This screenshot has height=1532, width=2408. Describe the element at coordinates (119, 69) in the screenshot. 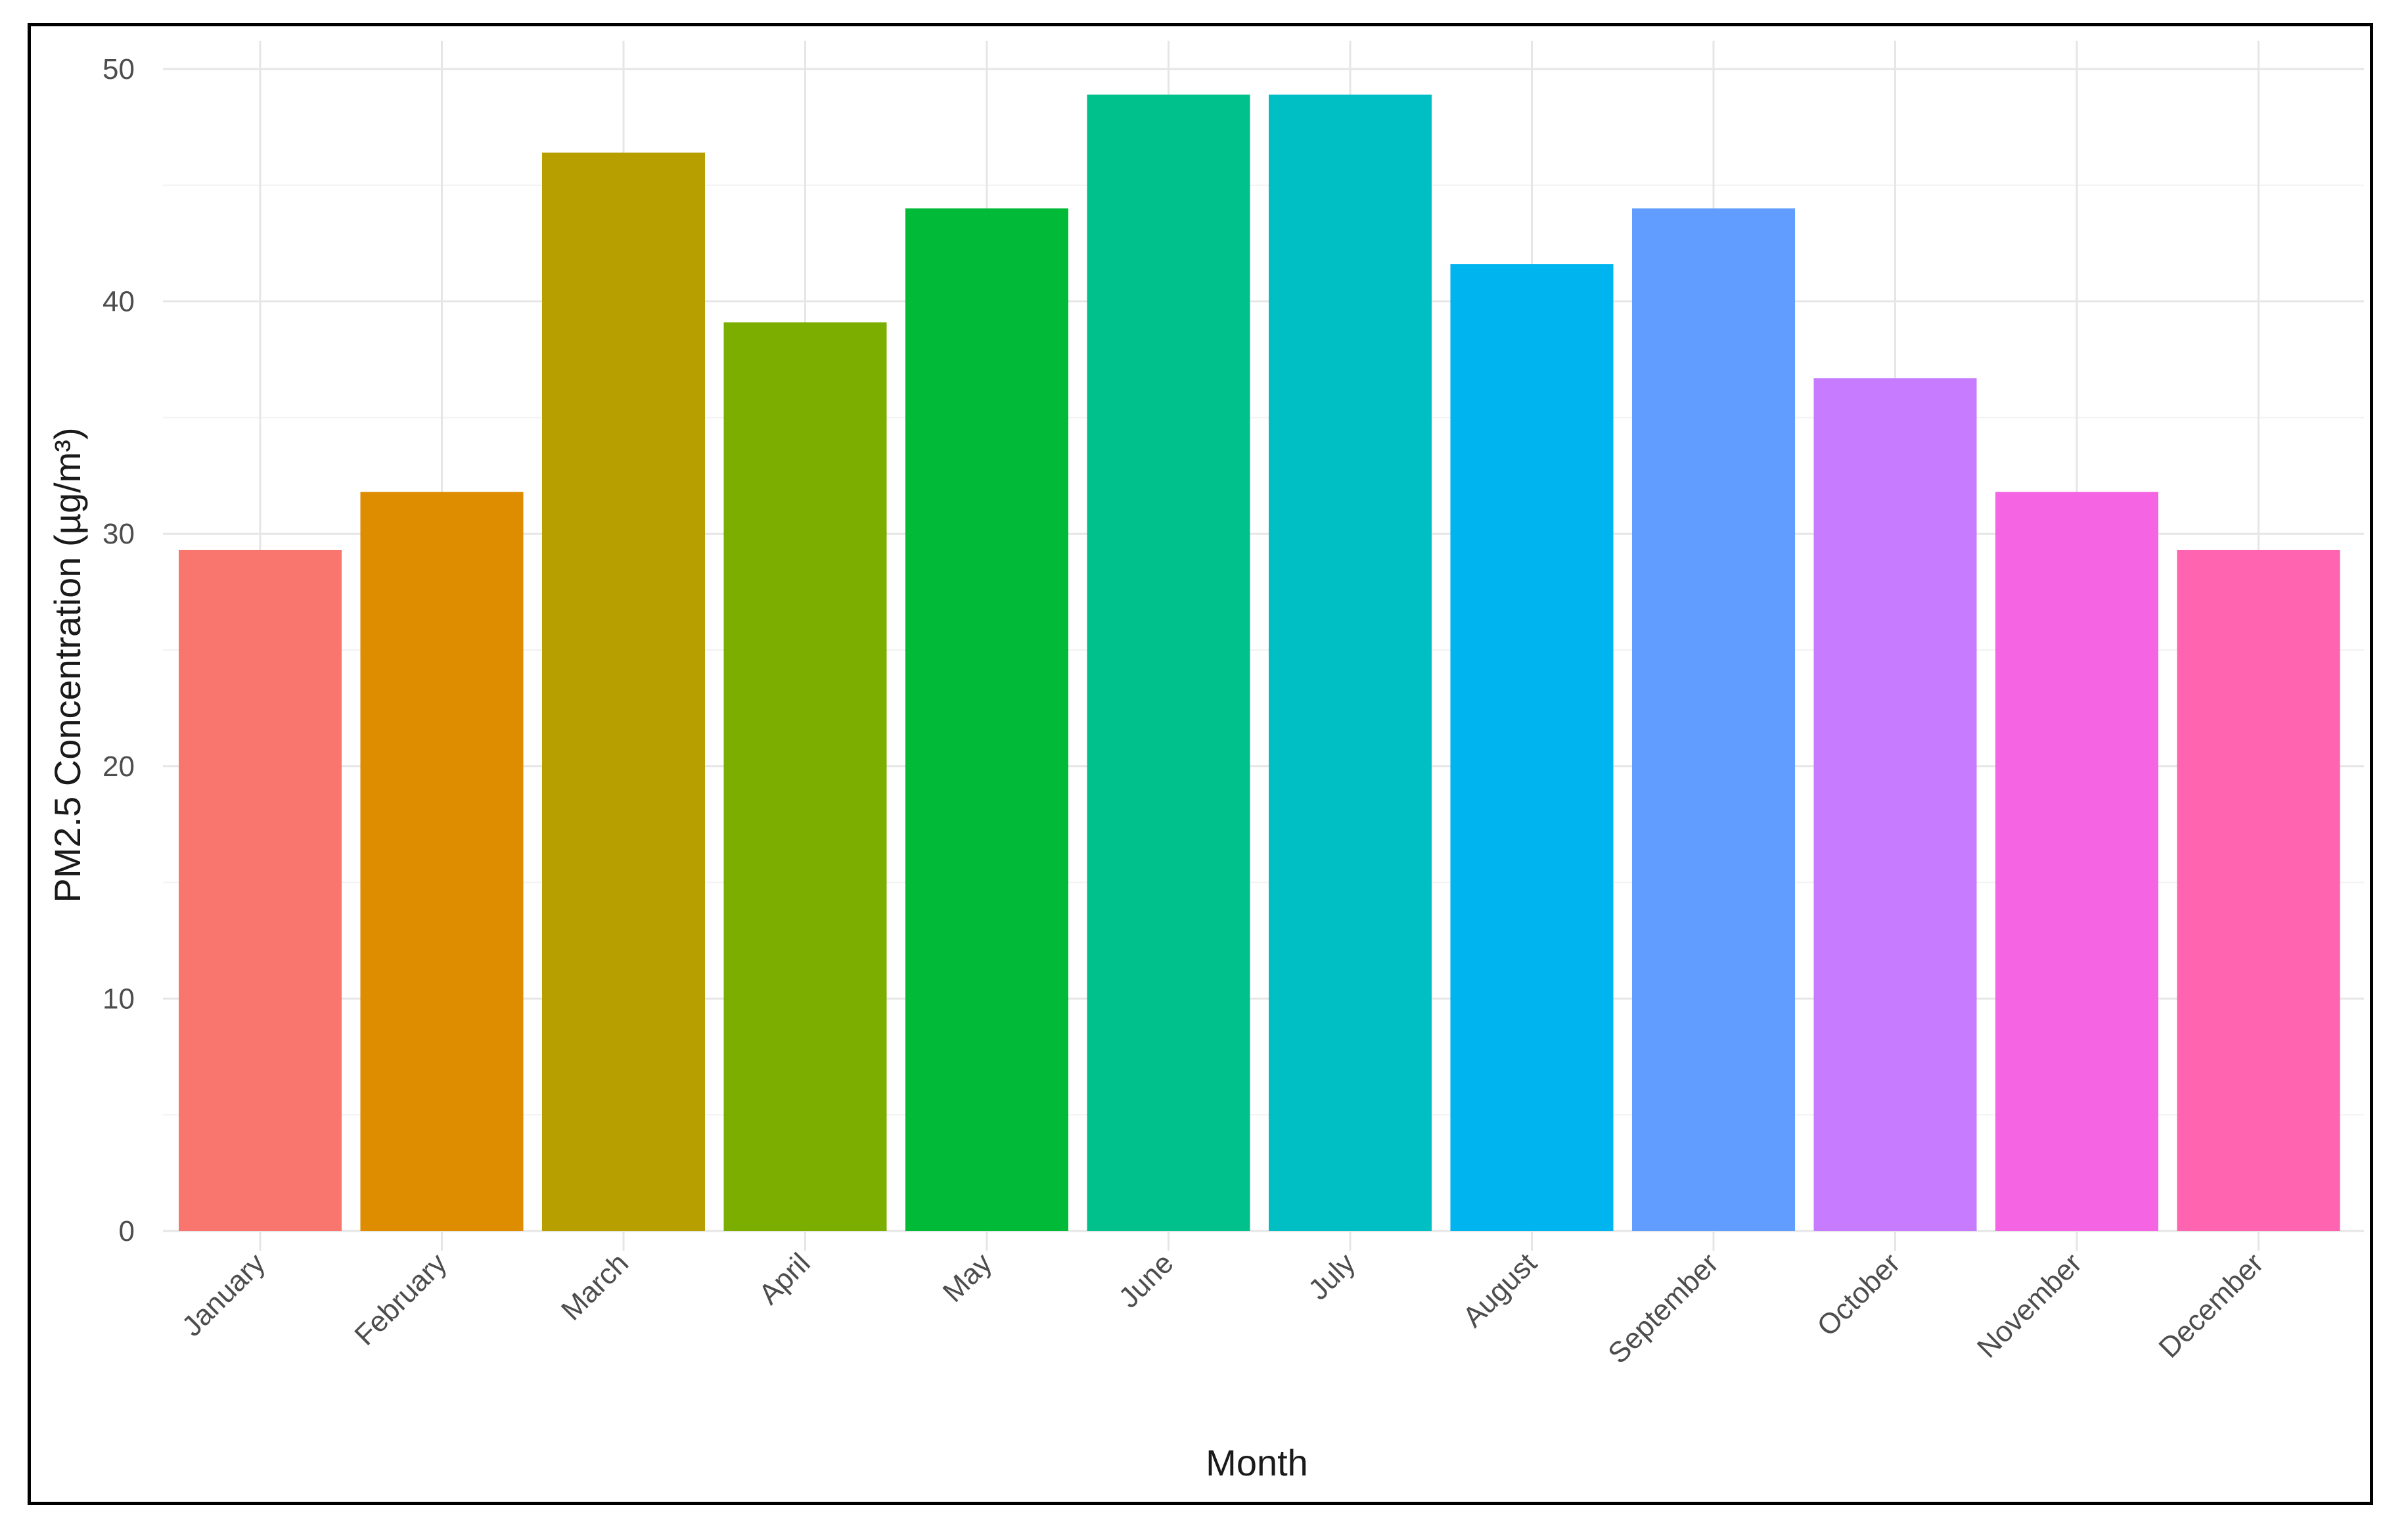

I see `y-tick-label: 50` at that location.